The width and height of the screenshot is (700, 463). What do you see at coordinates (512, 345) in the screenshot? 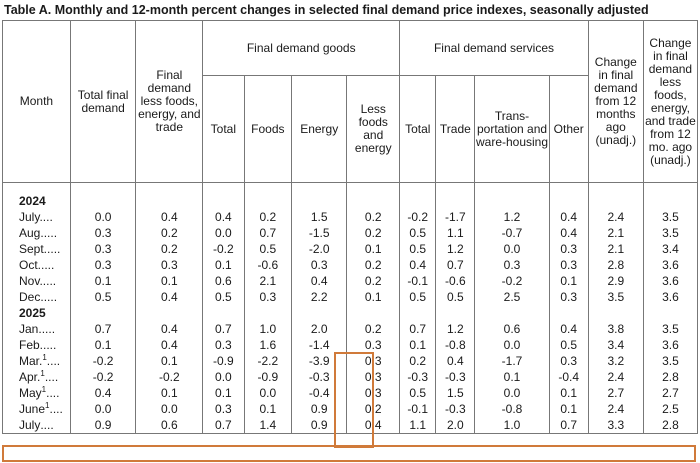
I see `cell-services-transport: 0.0` at bounding box center [512, 345].